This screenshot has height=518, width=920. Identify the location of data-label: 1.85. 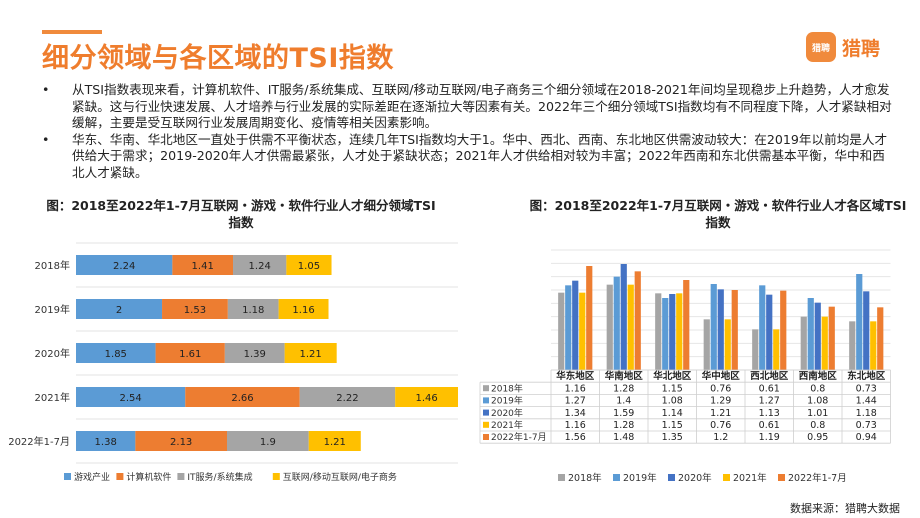
(116, 354).